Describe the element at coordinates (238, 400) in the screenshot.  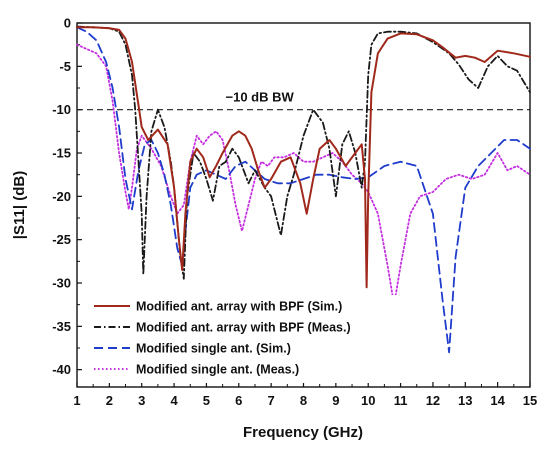
I see `x-tick-label: 6` at that location.